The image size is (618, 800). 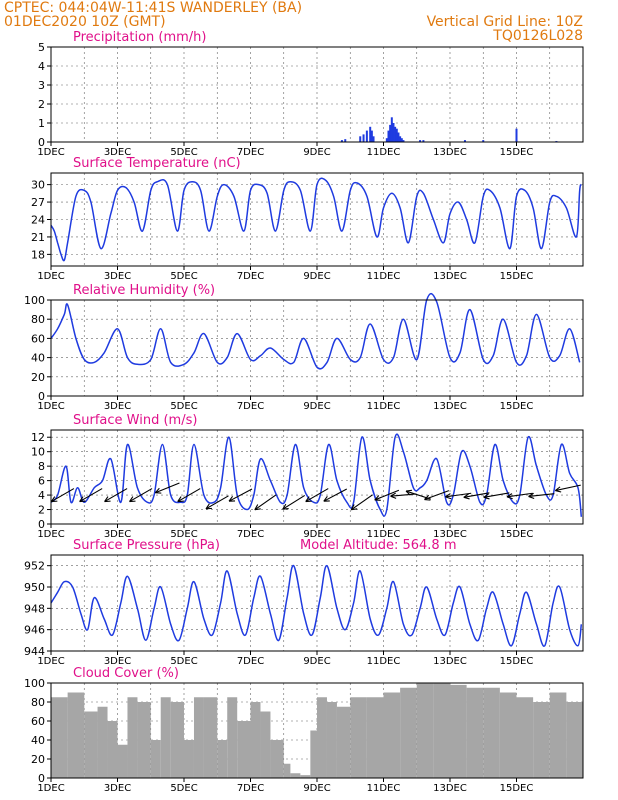 I want to click on header-init-time: 01DEC2020 10Z (GMT), so click(x=85, y=22).